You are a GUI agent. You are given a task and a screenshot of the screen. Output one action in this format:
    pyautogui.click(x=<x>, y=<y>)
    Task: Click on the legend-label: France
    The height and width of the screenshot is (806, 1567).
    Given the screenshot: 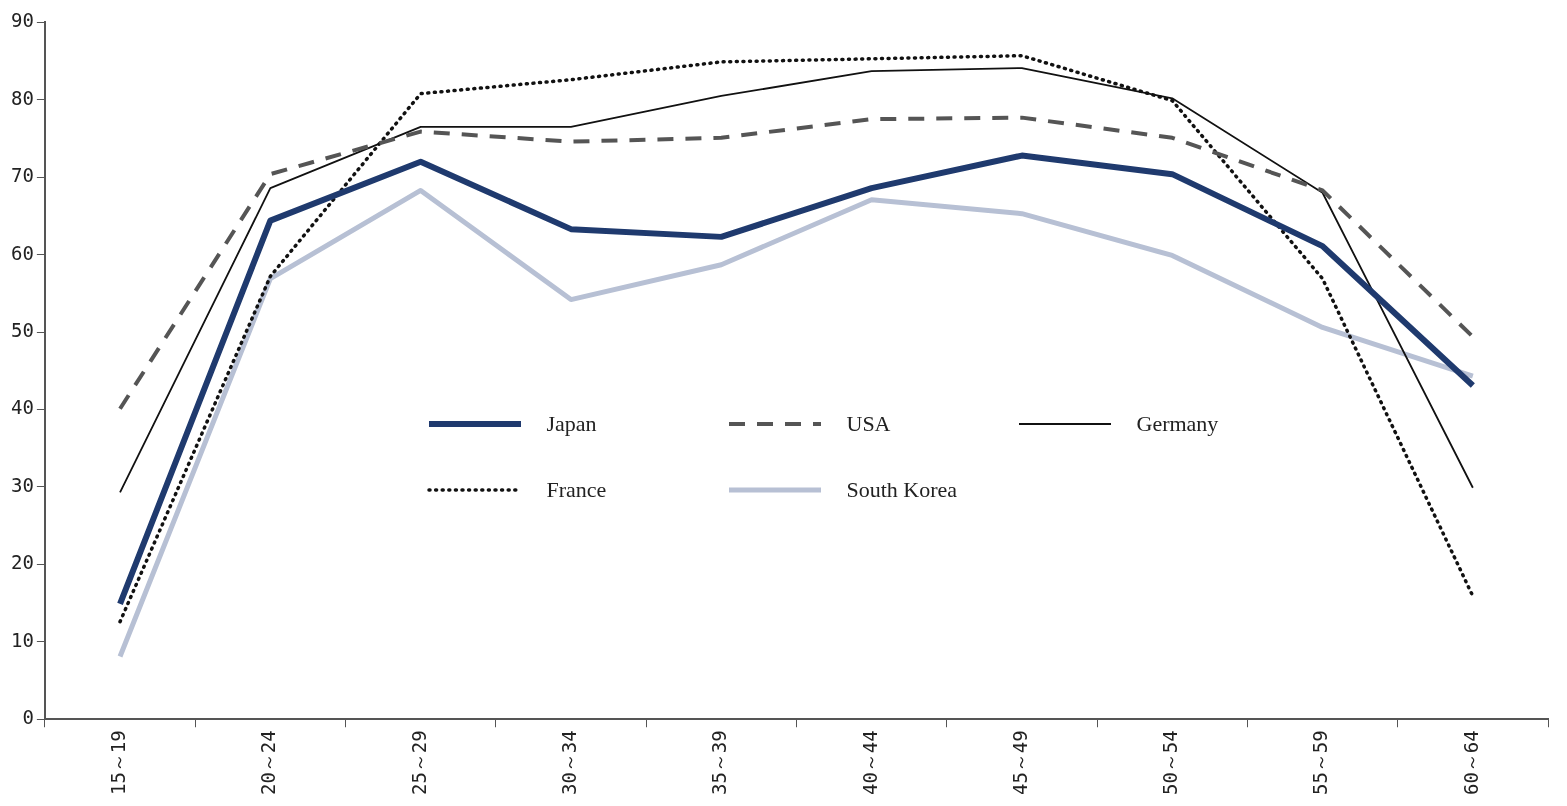 What is the action you would take?
    pyautogui.click(x=576, y=489)
    